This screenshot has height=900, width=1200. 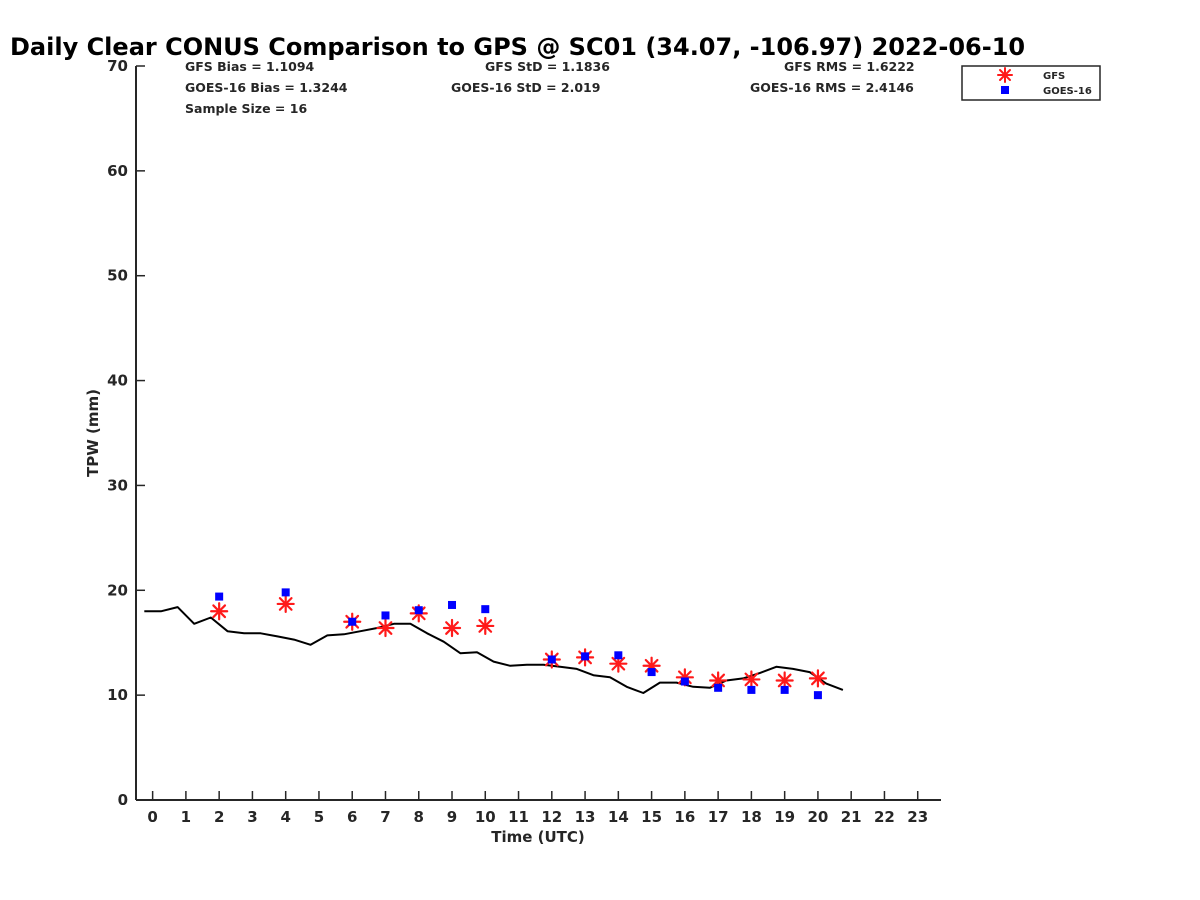 I want to click on legend-box, so click(x=1031, y=83).